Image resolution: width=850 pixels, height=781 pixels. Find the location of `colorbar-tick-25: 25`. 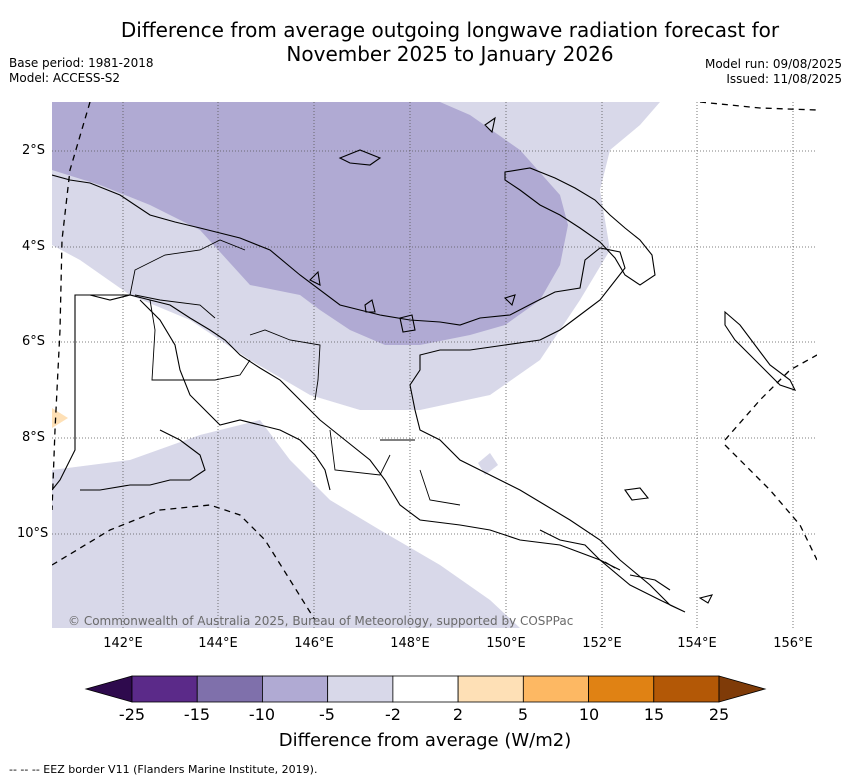

colorbar-tick-25: 25 is located at coordinates (719, 714).